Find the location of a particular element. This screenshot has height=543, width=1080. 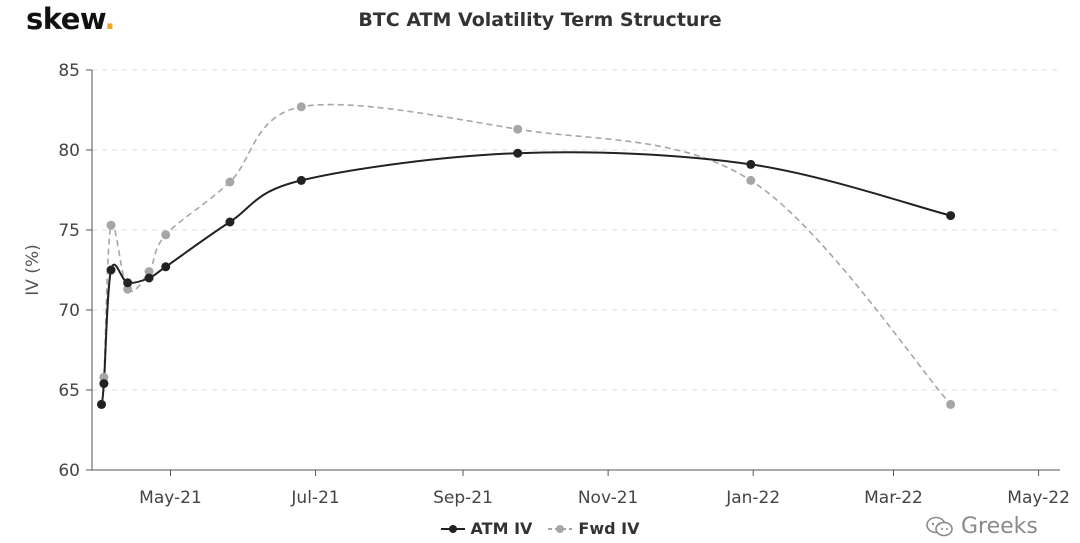

legend-item-atm-iv: ATM IV is located at coordinates (486, 528).